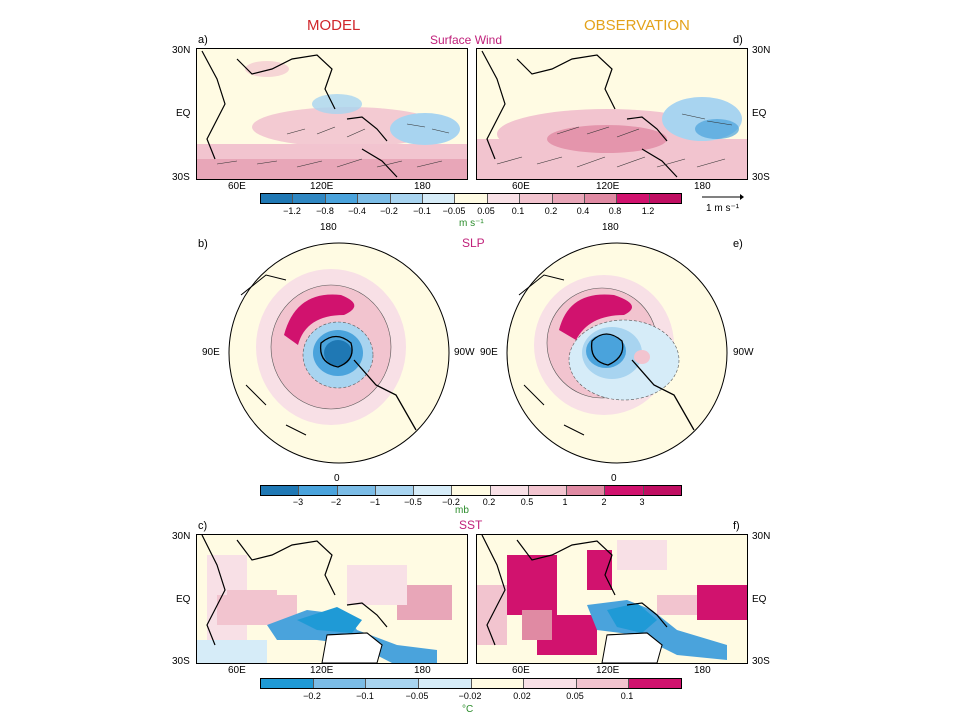  I want to click on slp-cb-tick: −1, so click(375, 502).